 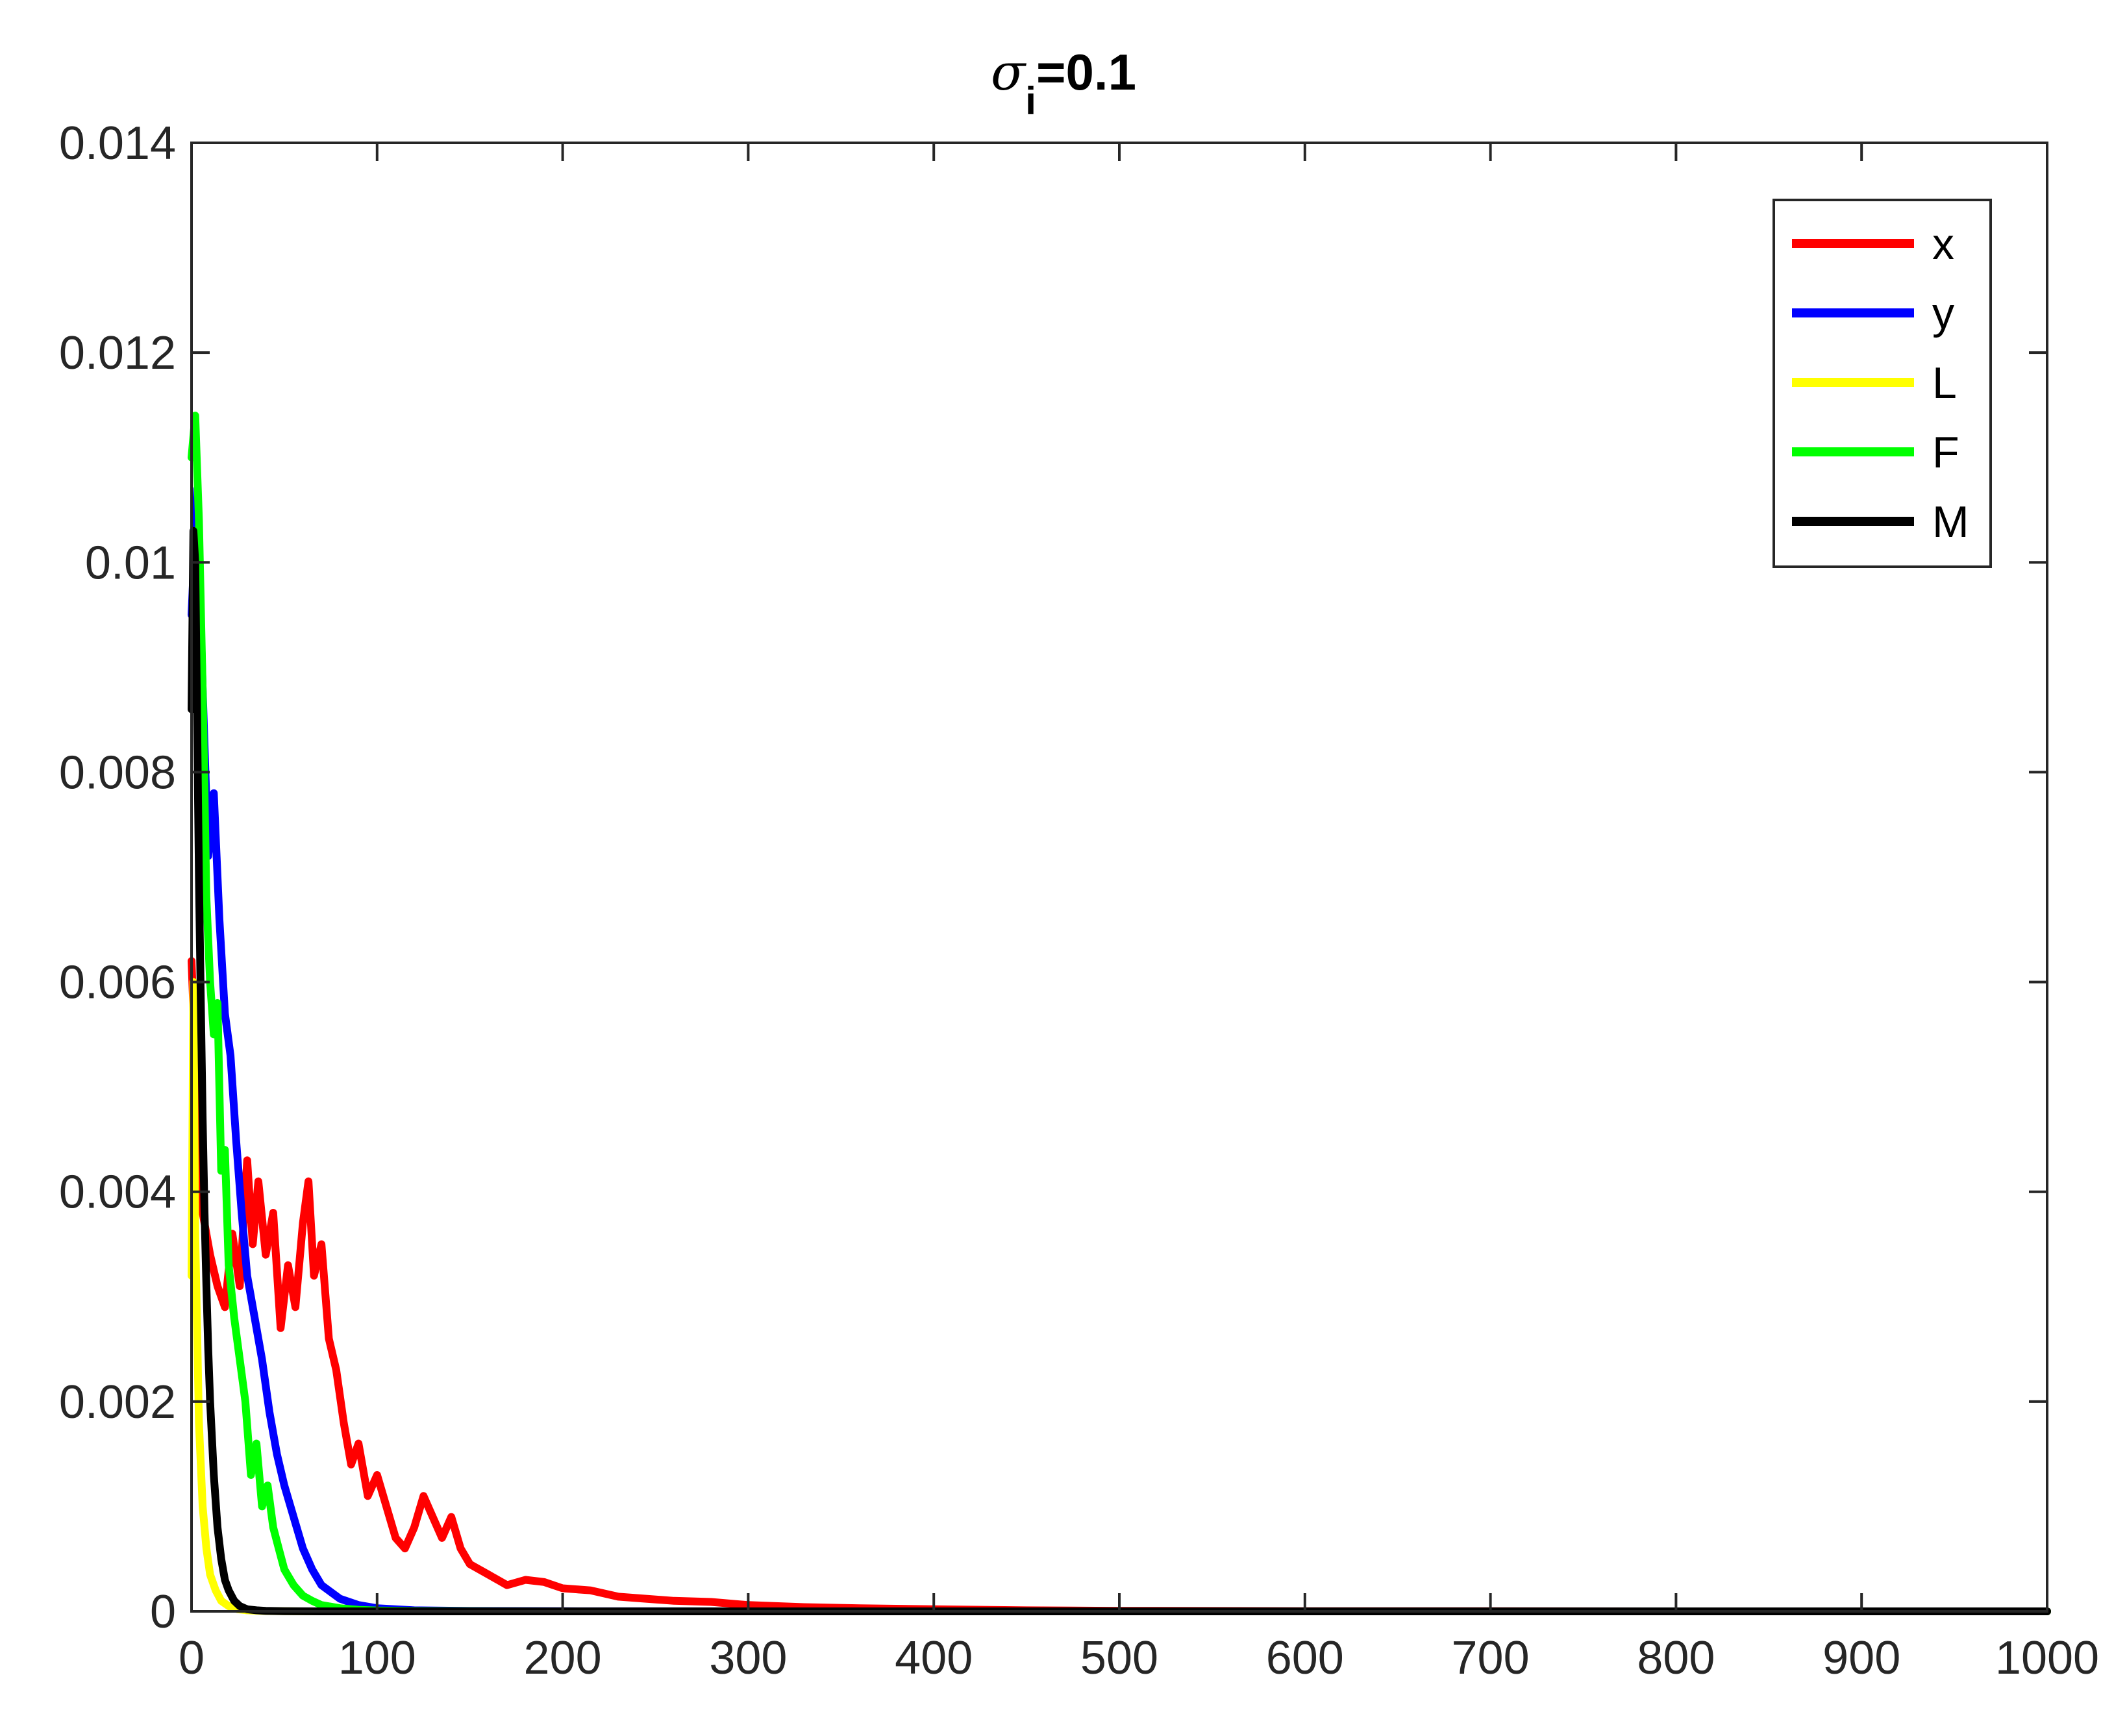 What do you see at coordinates (118, 1402) in the screenshot?
I see `y-tick-label: 0.002` at bounding box center [118, 1402].